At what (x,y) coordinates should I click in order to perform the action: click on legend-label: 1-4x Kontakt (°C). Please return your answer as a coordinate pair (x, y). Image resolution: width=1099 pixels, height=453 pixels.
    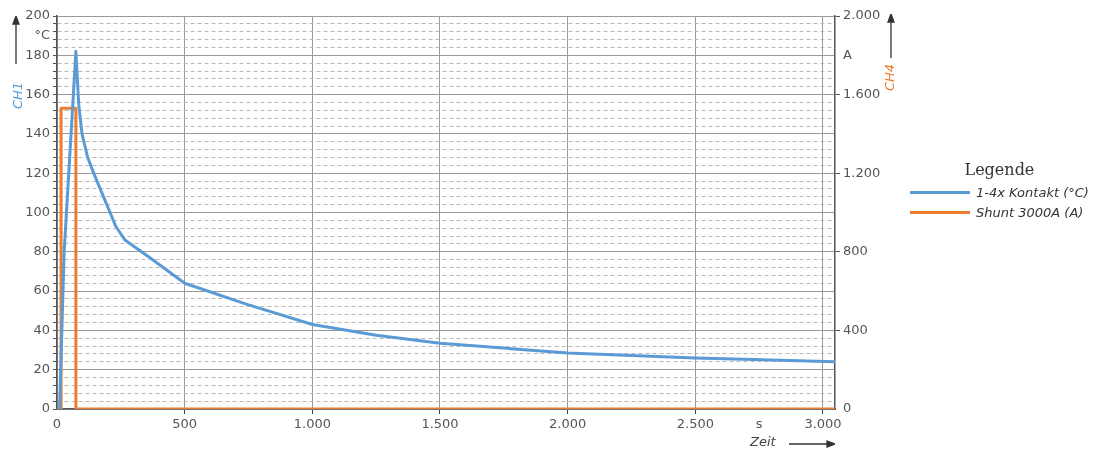
    Looking at the image, I should click on (1032, 192).